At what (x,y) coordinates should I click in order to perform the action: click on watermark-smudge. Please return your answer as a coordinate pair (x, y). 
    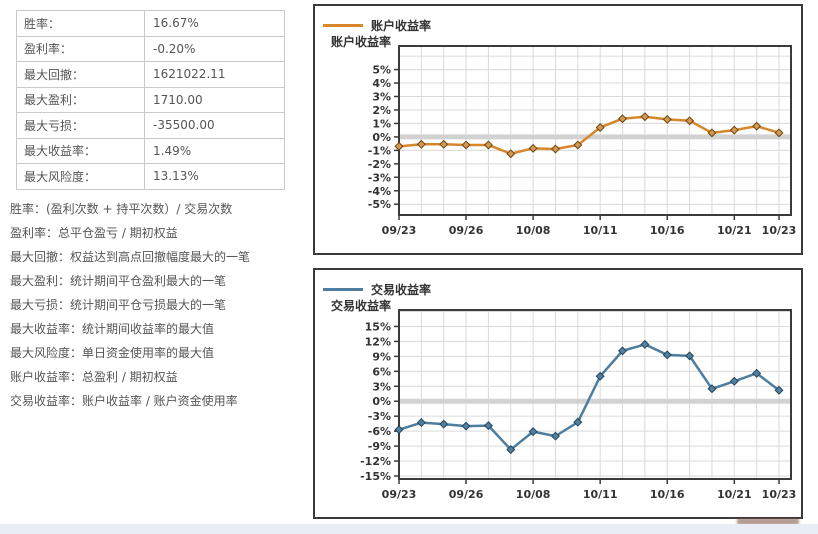
    Looking at the image, I should click on (768, 521).